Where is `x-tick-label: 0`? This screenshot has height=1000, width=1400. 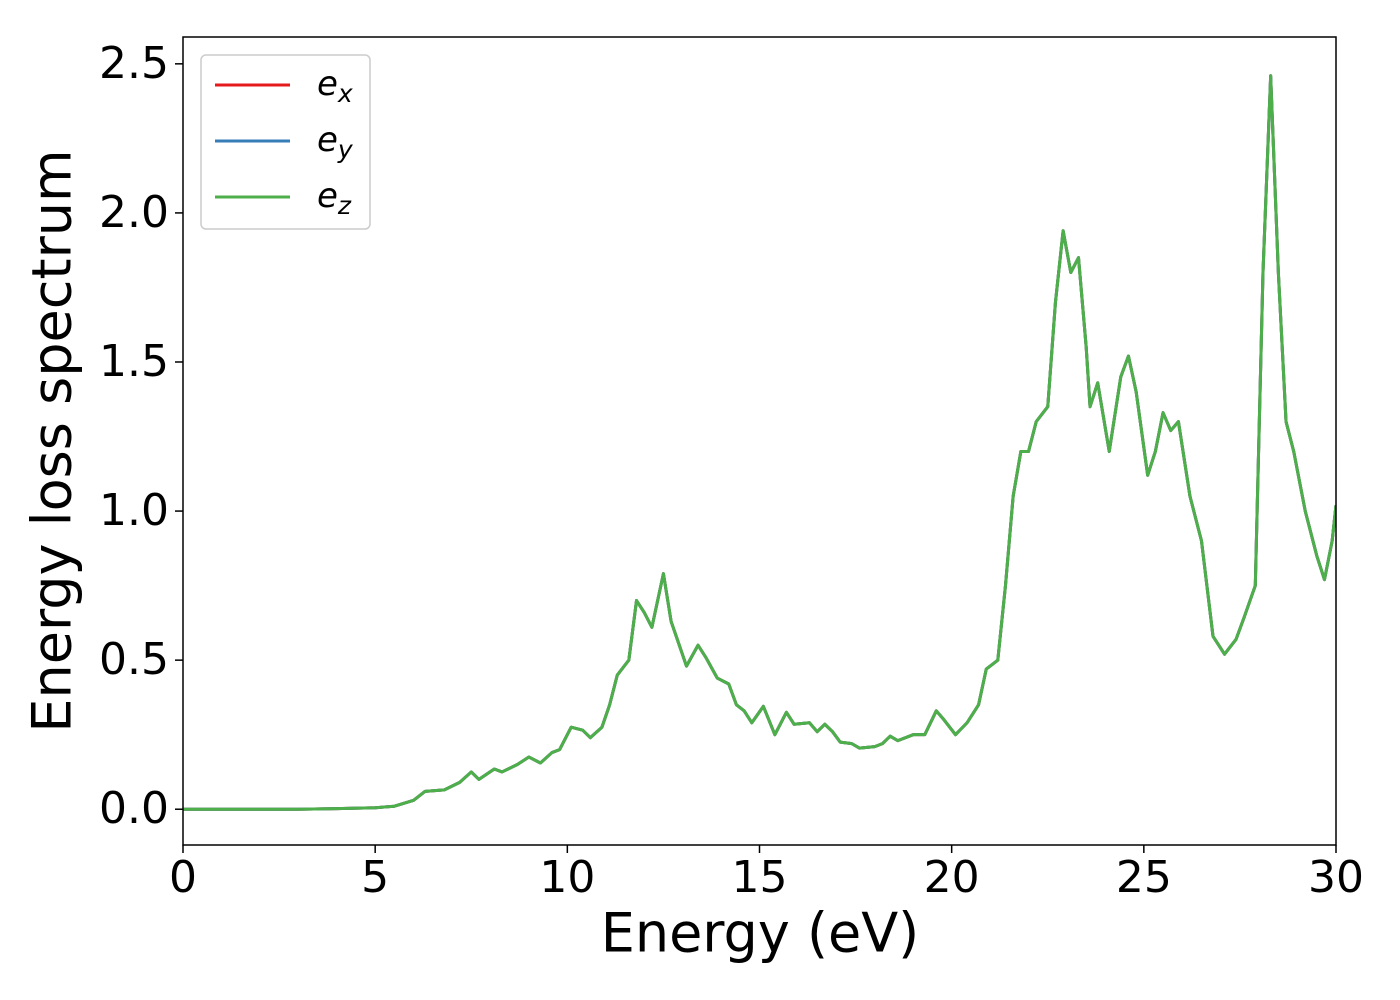 x-tick-label: 0 is located at coordinates (183, 877).